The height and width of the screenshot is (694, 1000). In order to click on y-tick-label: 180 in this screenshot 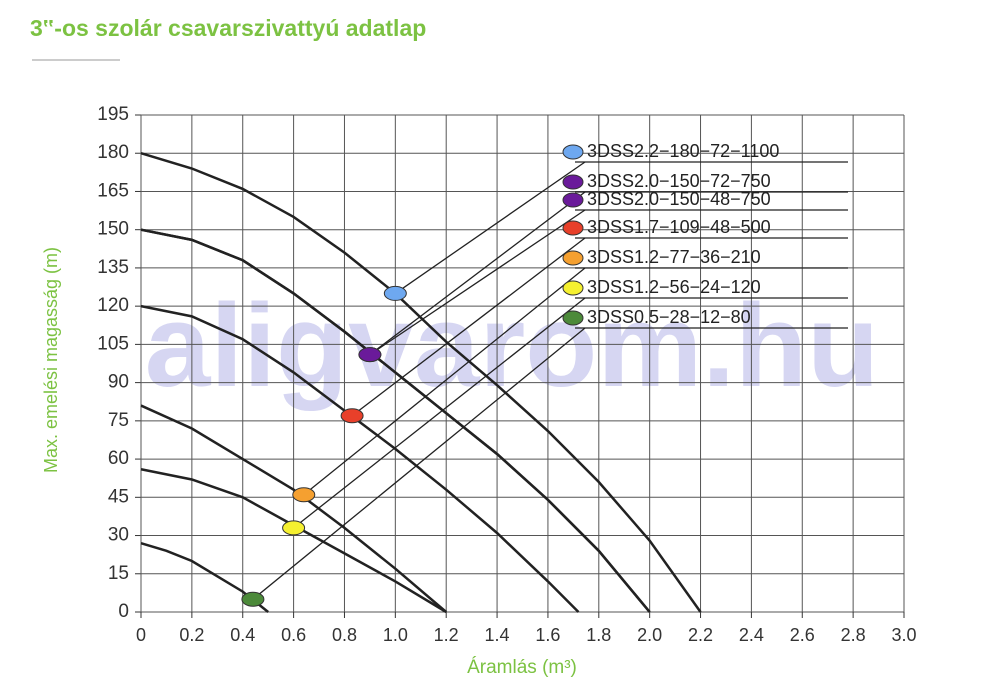, I will do `click(113, 152)`.